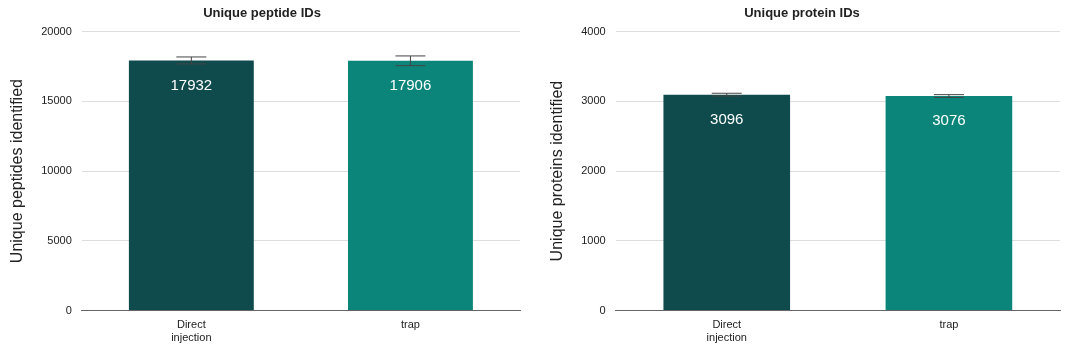 Image resolution: width=1080 pixels, height=355 pixels. Describe the element at coordinates (593, 30) in the screenshot. I see `y-tick-label: 4000` at that location.